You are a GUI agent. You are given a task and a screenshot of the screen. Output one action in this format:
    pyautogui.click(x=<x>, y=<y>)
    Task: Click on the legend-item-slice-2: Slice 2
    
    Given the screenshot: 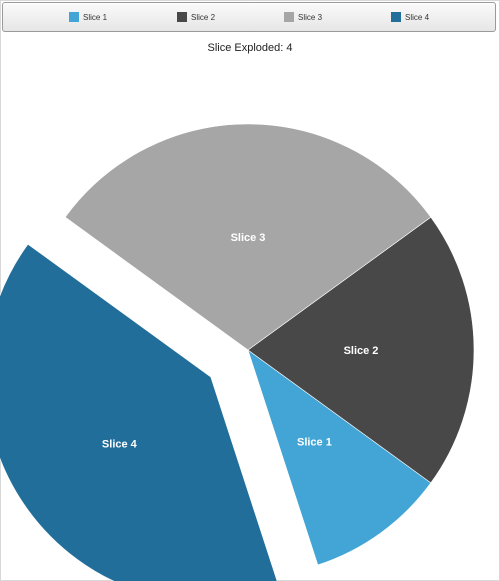 What is the action you would take?
    pyautogui.click(x=196, y=17)
    